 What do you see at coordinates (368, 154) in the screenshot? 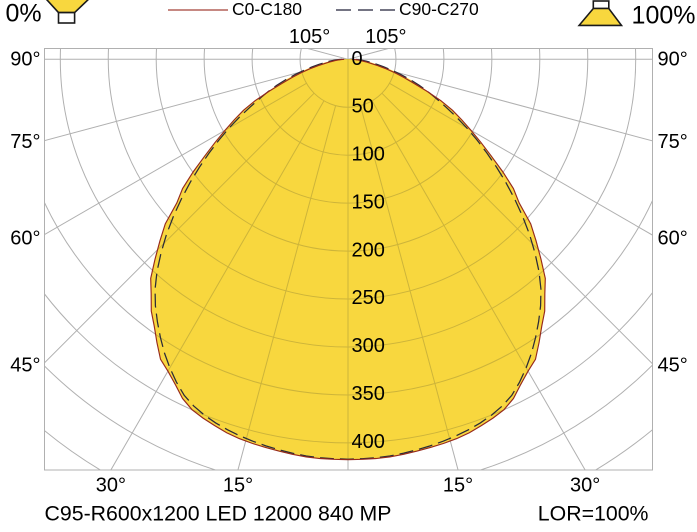
I see `svg-text: 100` at bounding box center [368, 154].